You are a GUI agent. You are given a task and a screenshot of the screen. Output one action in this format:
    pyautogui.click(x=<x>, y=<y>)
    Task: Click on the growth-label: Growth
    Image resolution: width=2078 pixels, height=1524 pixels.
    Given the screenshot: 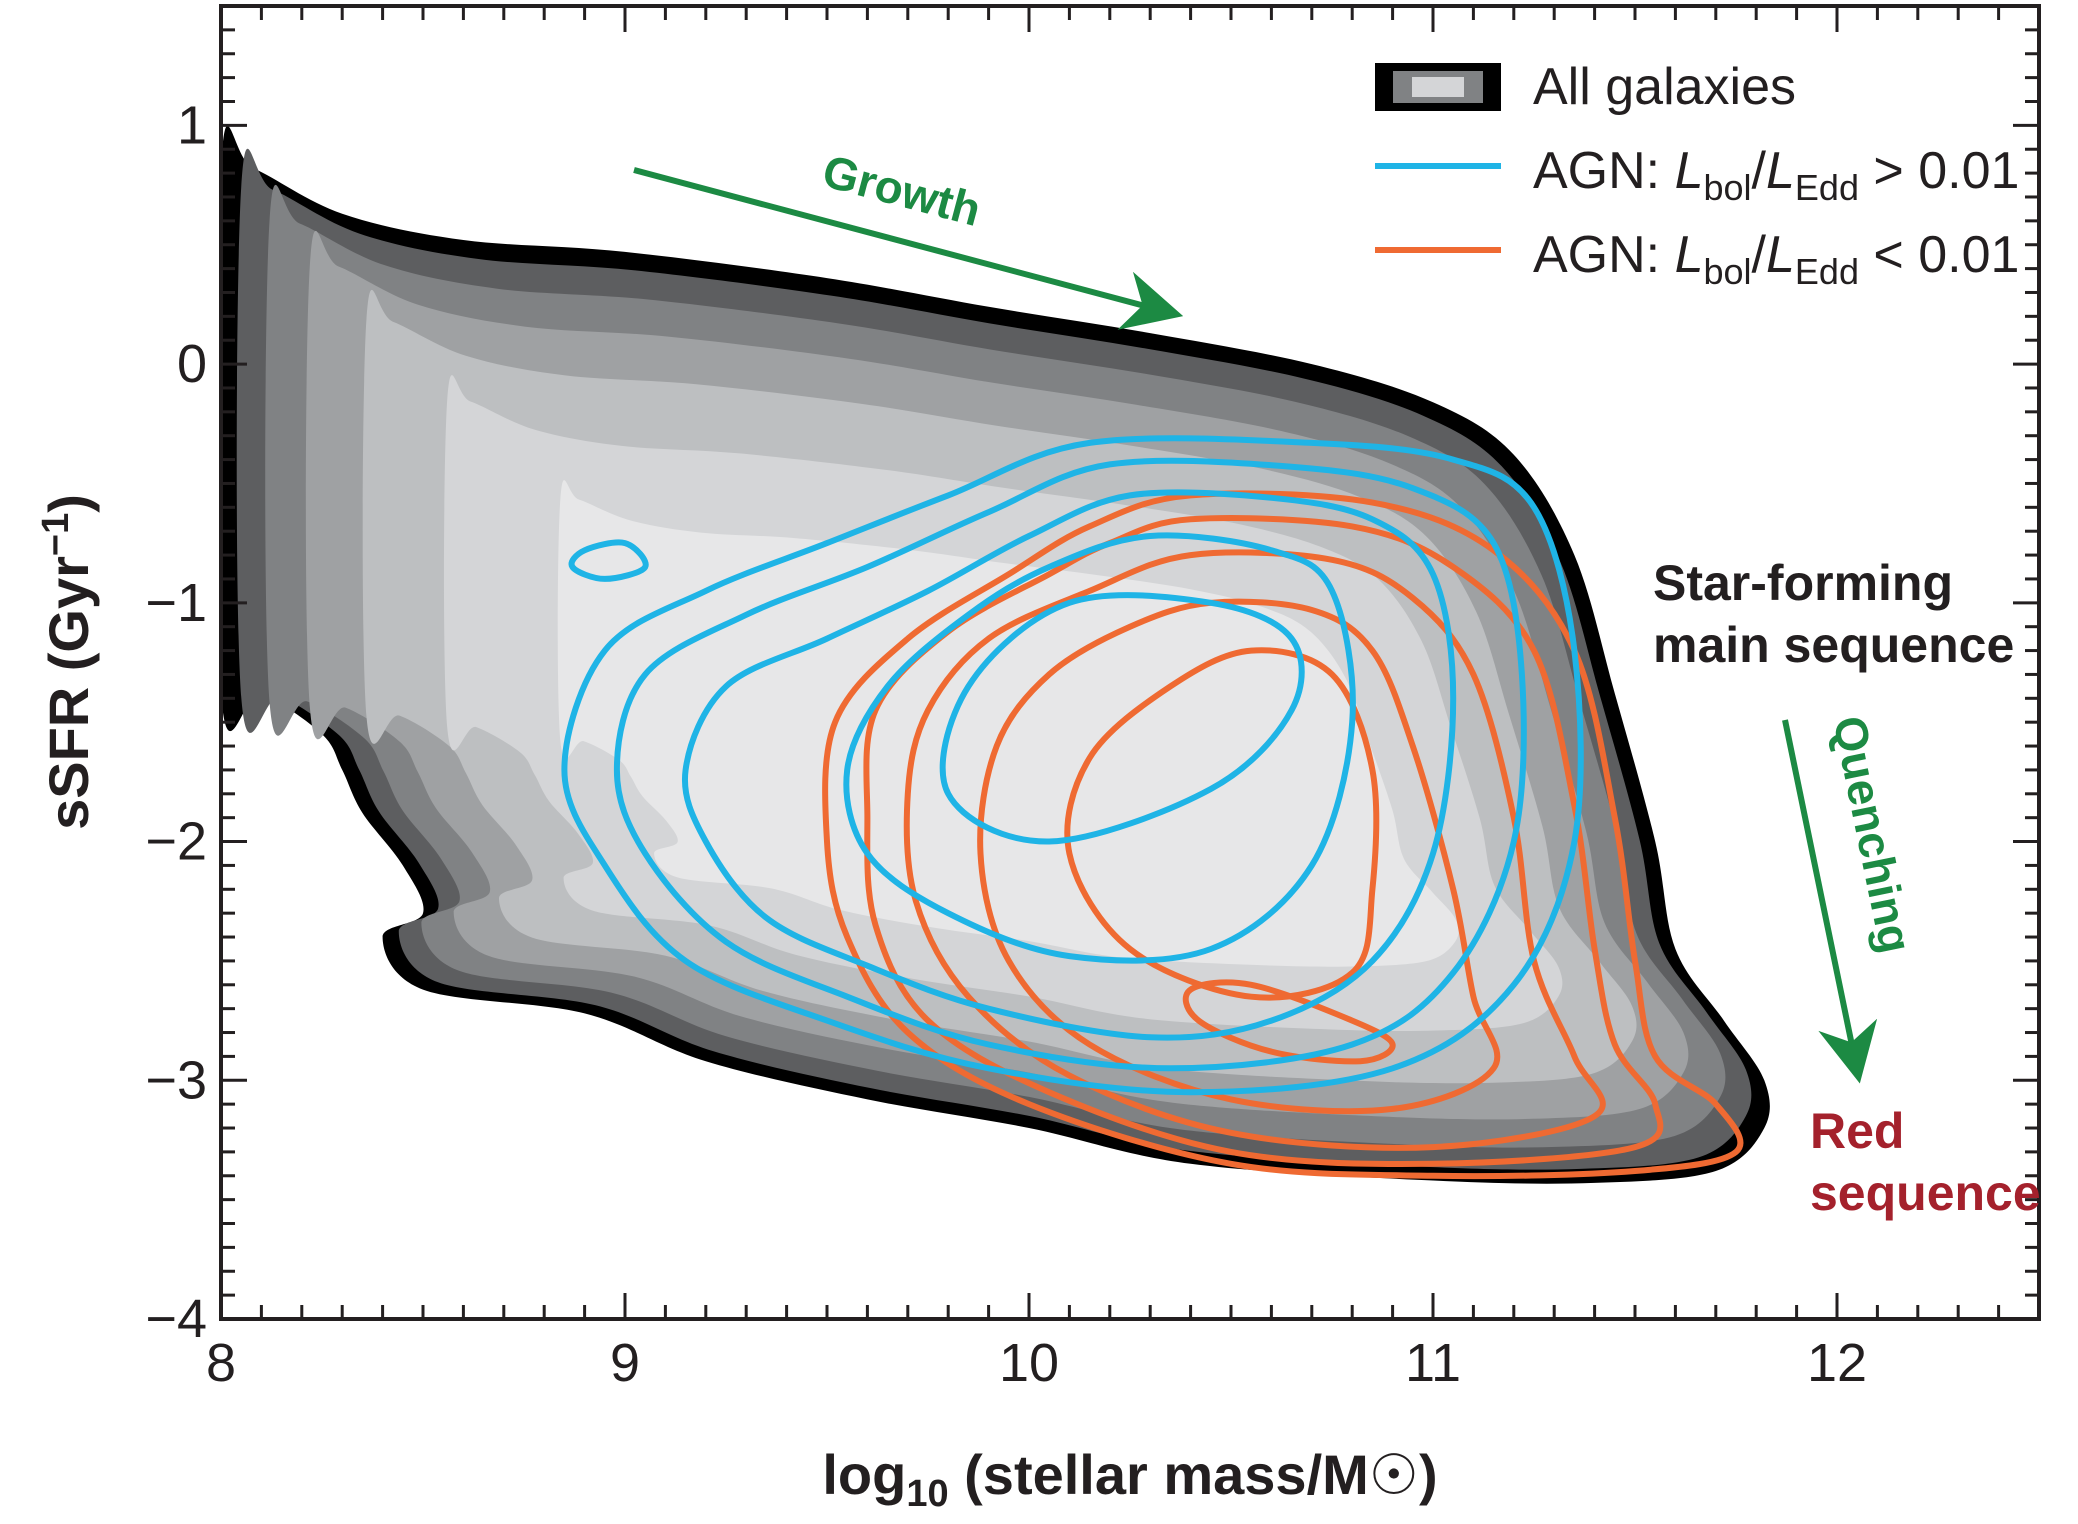 What is the action you would take?
    pyautogui.click(x=901, y=190)
    